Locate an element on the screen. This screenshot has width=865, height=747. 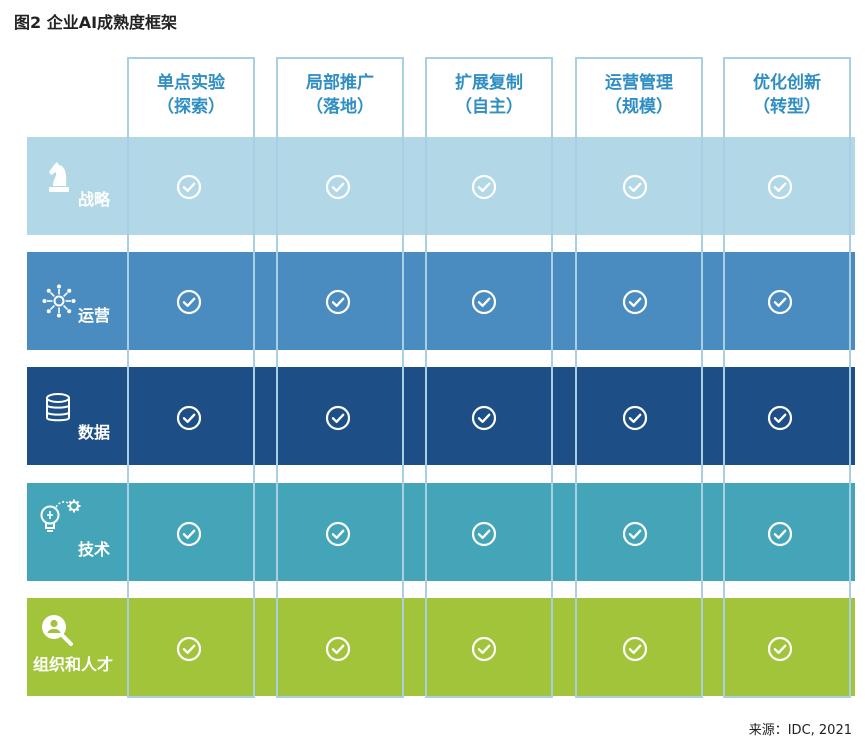
column-header-sub: （探索） is located at coordinates (191, 106).